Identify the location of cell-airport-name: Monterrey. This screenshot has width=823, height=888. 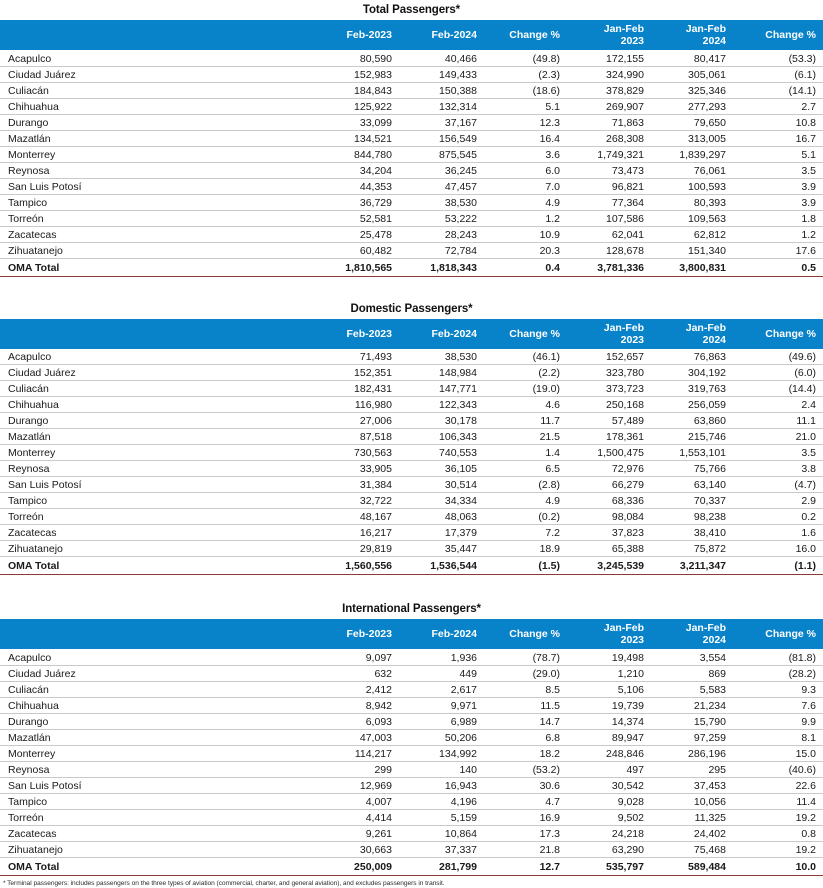
(140, 452).